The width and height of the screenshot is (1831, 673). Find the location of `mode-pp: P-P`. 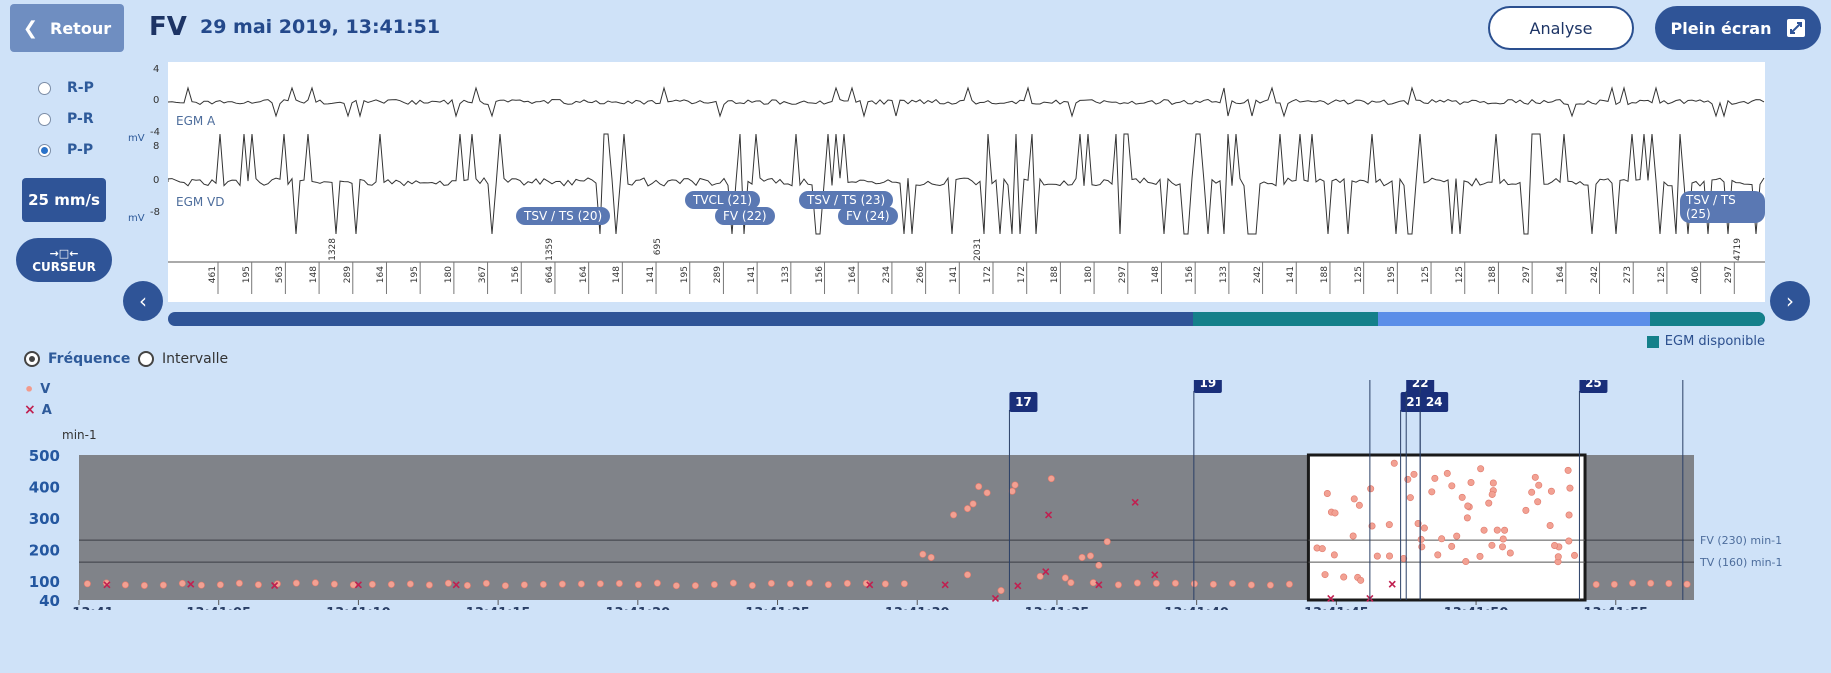

mode-pp: P-P is located at coordinates (65, 150).